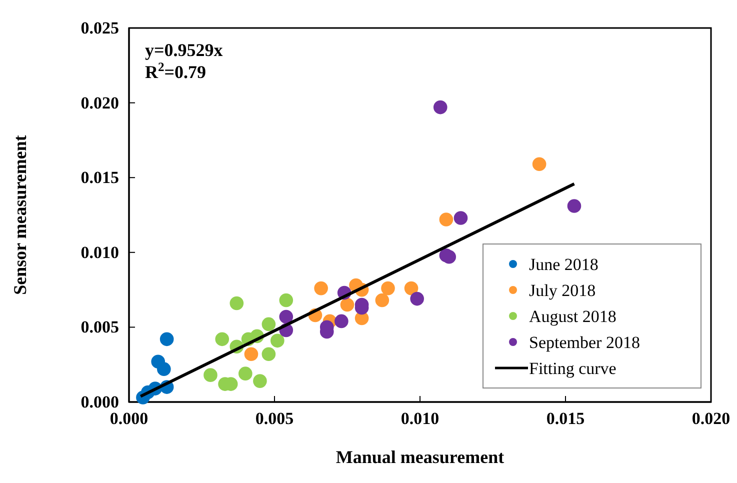  I want to click on x-tick-label: 0.010, so click(420, 418).